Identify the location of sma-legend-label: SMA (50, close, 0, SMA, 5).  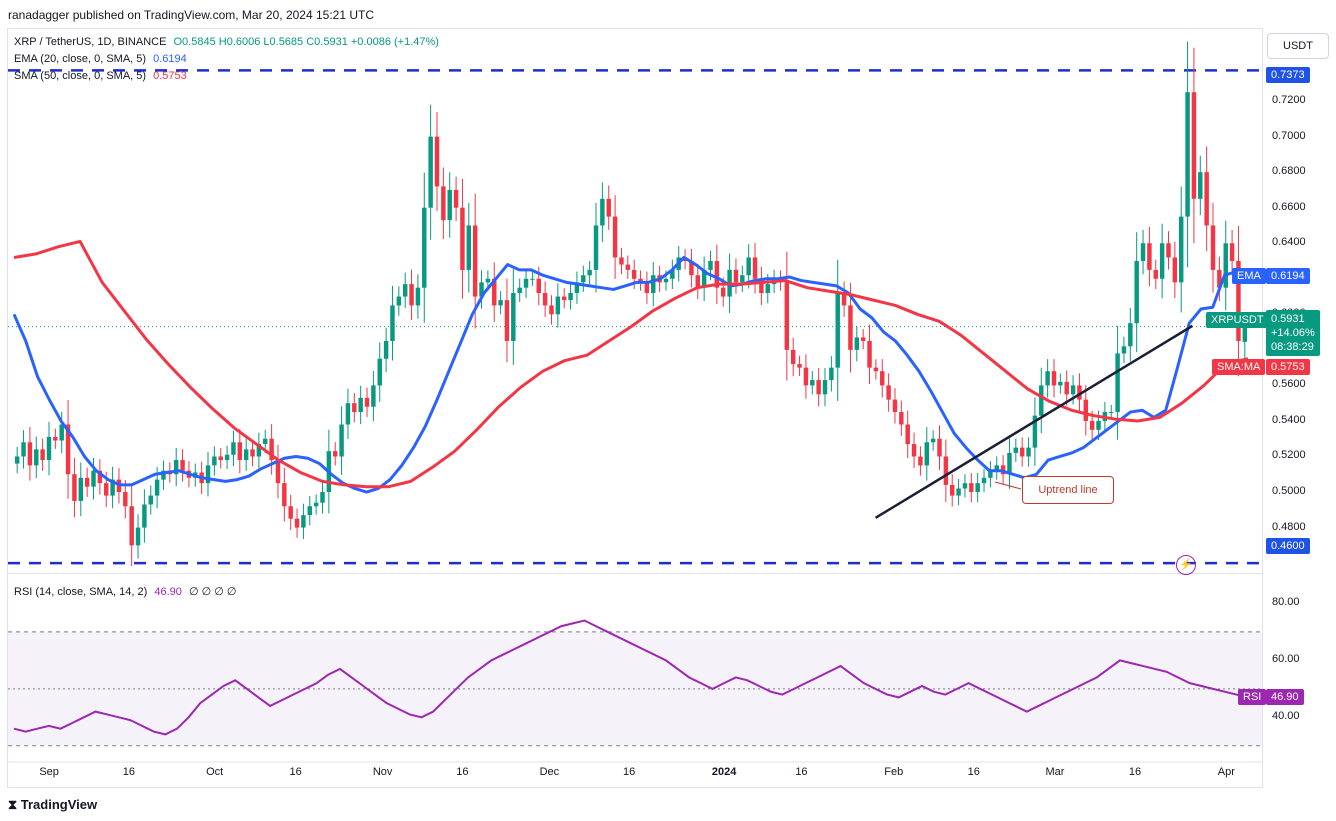
(80, 76).